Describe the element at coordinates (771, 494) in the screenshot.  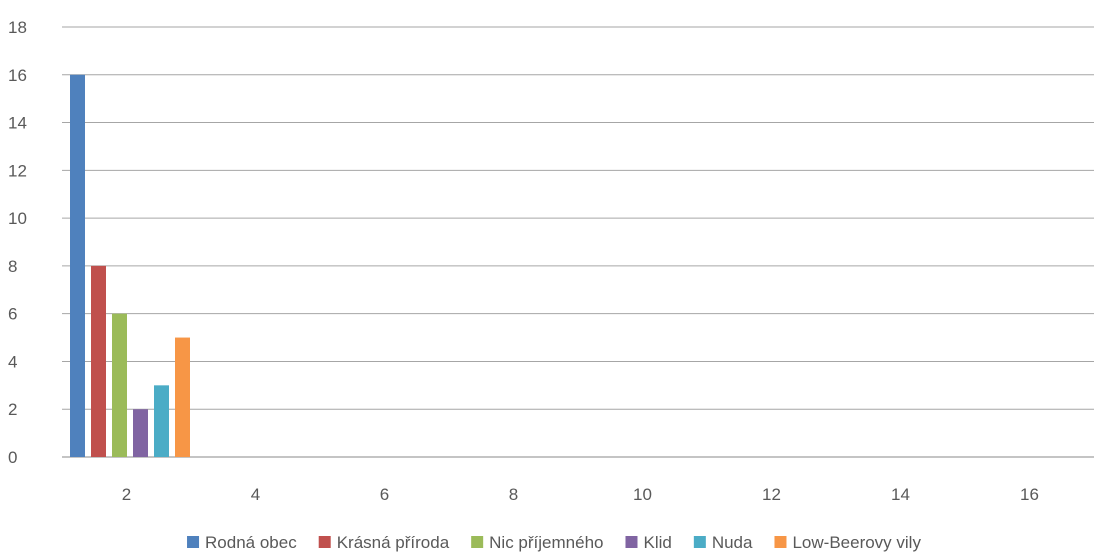
I see `x-tick-label: 12` at that location.